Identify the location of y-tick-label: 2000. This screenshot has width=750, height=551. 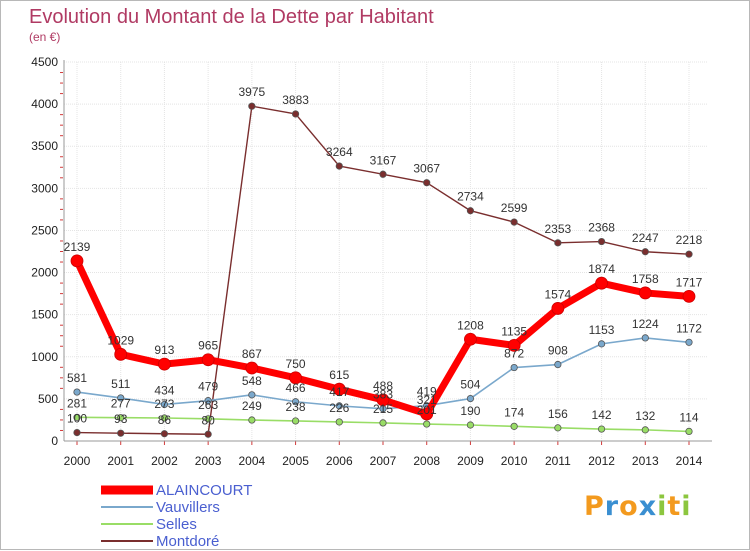
(44, 273).